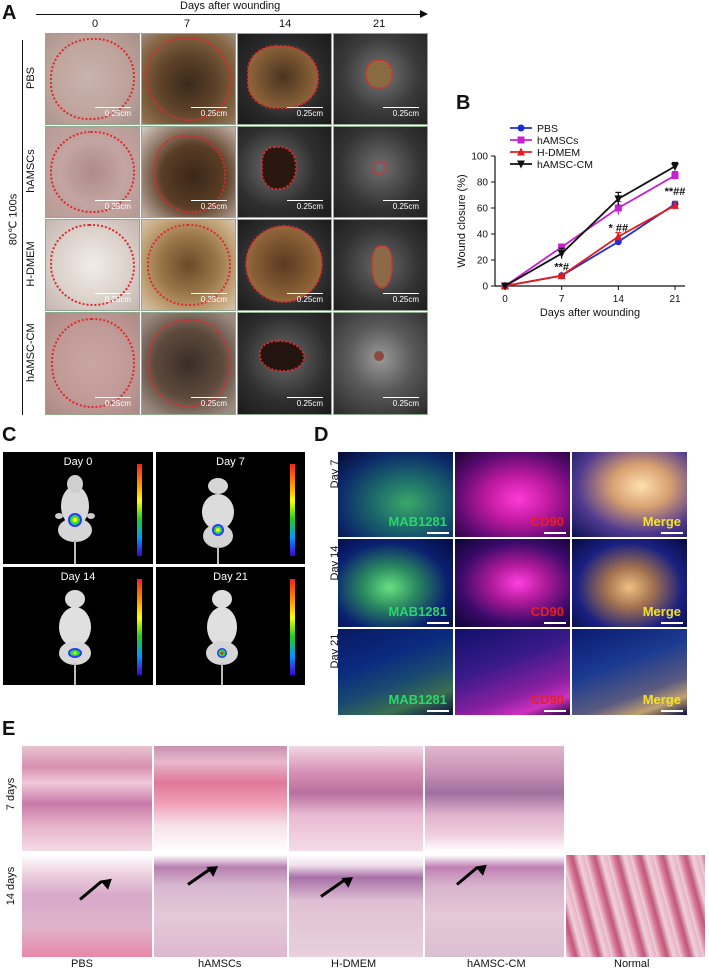  Describe the element at coordinates (31, 171) in the screenshot. I see `row-label-hamscs: hAMSCs` at that location.